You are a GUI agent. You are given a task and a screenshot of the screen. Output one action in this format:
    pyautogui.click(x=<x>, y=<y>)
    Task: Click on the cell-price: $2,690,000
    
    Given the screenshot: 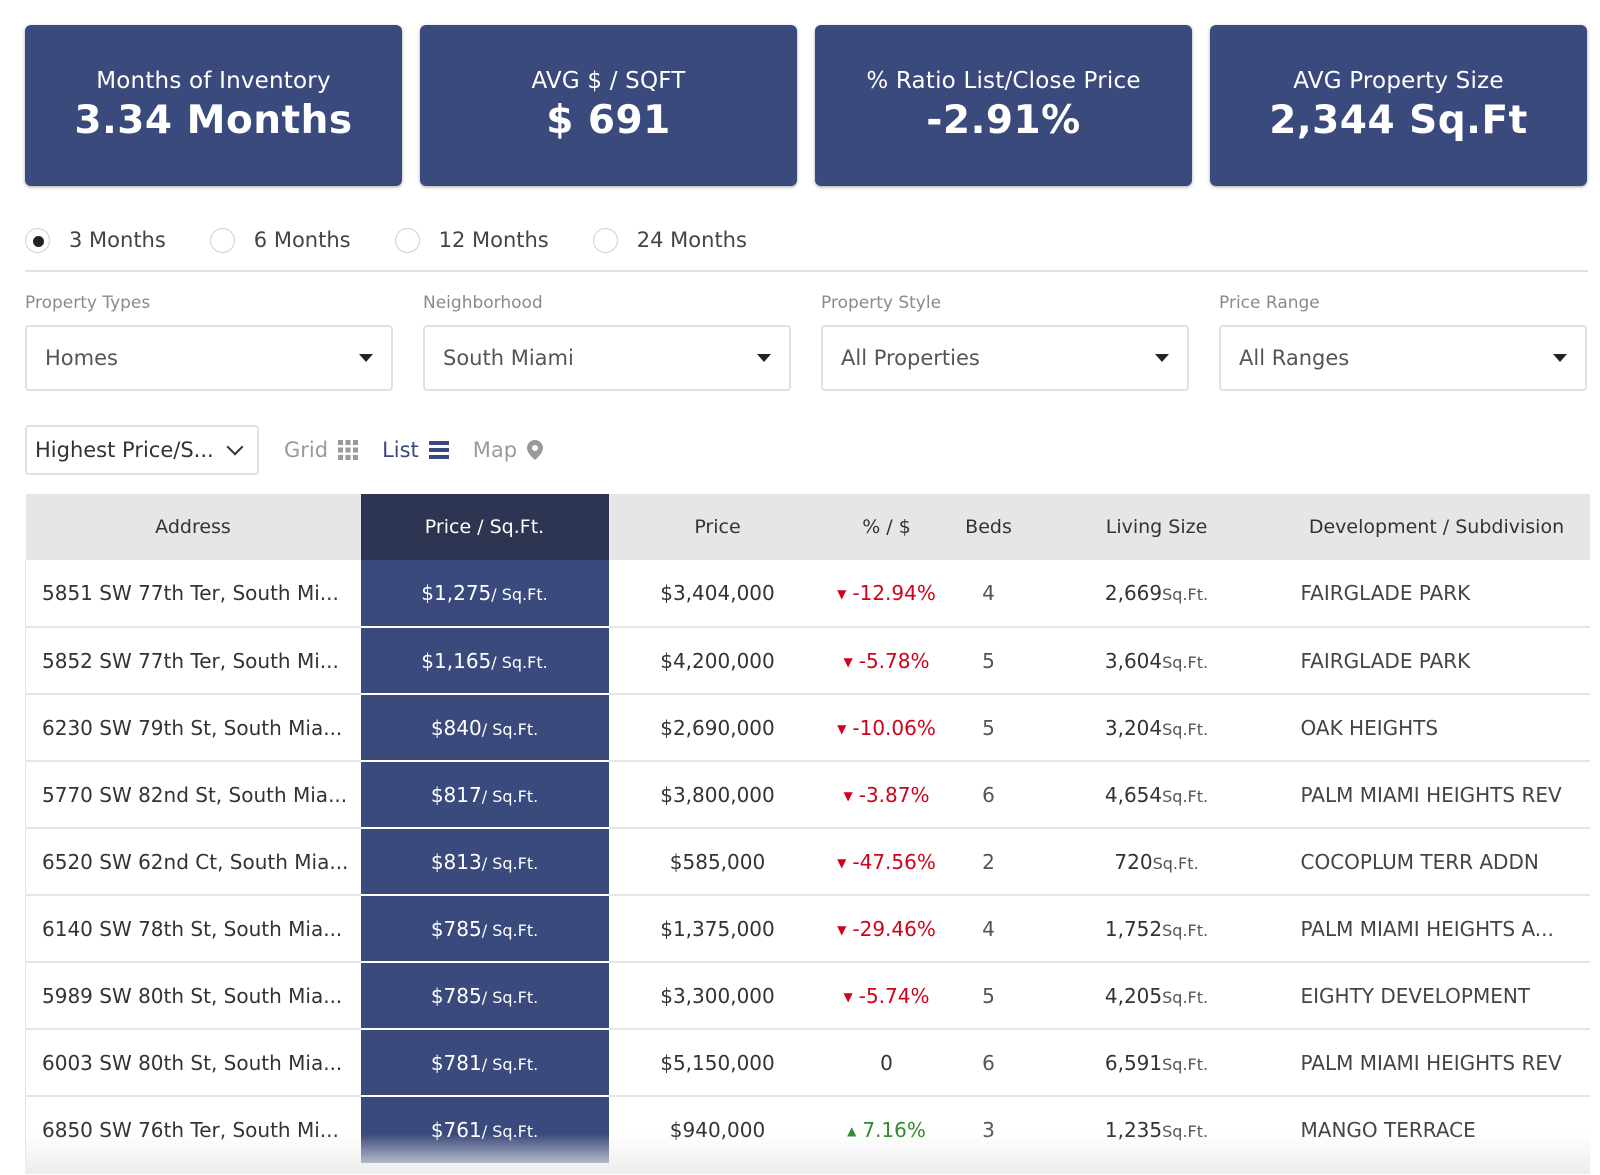 What is the action you would take?
    pyautogui.click(x=717, y=728)
    